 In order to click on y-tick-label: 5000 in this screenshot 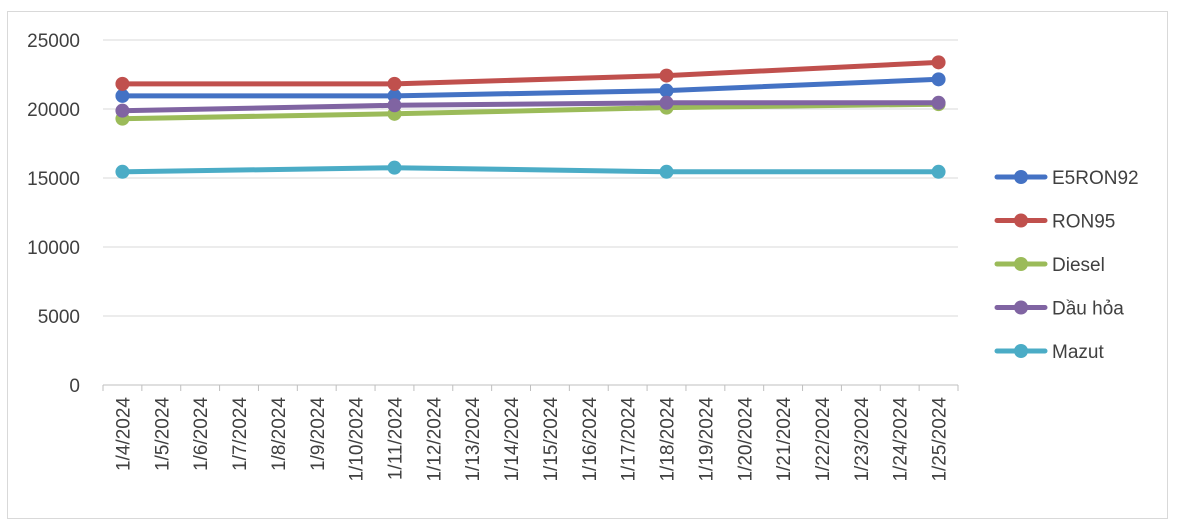, I will do `click(59, 317)`.